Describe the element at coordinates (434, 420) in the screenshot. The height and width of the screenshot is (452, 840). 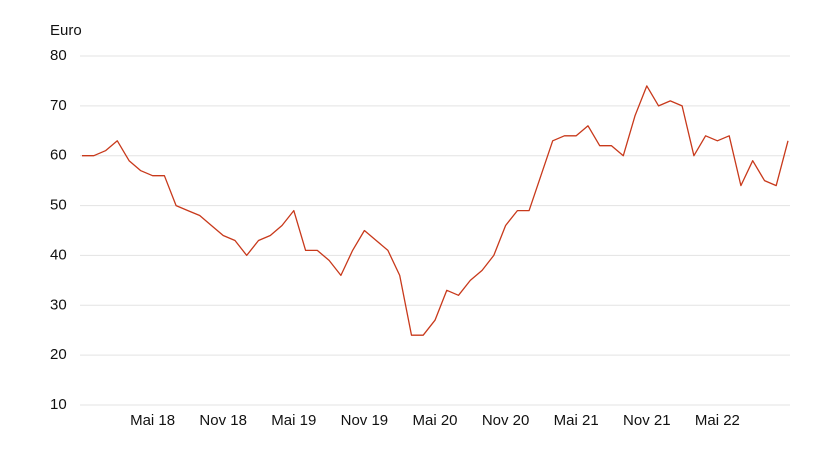
I see `x-tick-label: Mai 20` at that location.